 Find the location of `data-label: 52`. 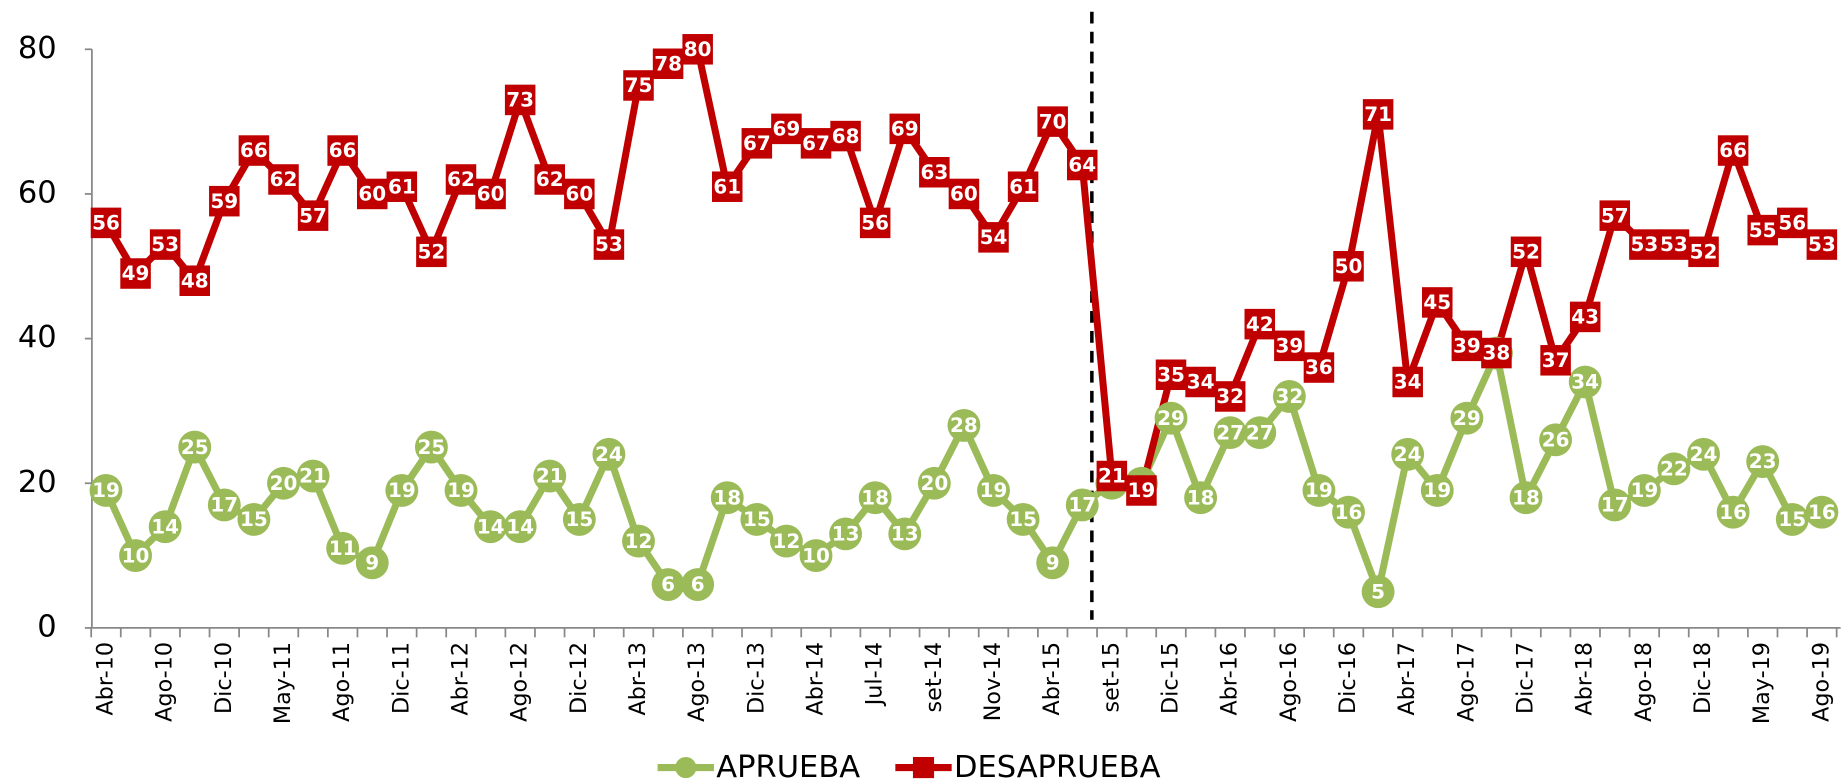

data-label: 52 is located at coordinates (1704, 251).